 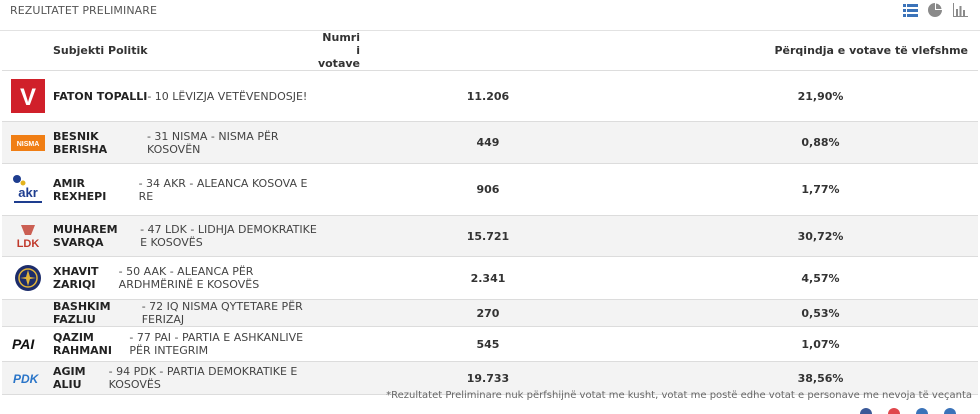 I want to click on party-label: - 34 AKR - ALEANCA KOSOVA E RE, so click(x=223, y=189).